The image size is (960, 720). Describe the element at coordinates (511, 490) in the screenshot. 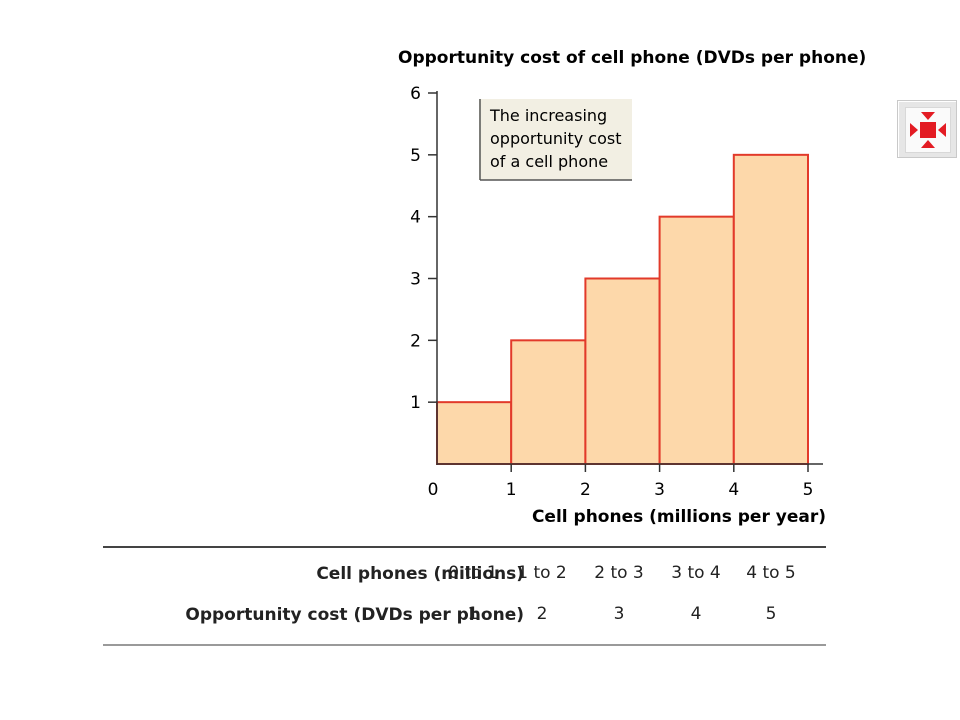

I see `x-tick-label: 1` at that location.